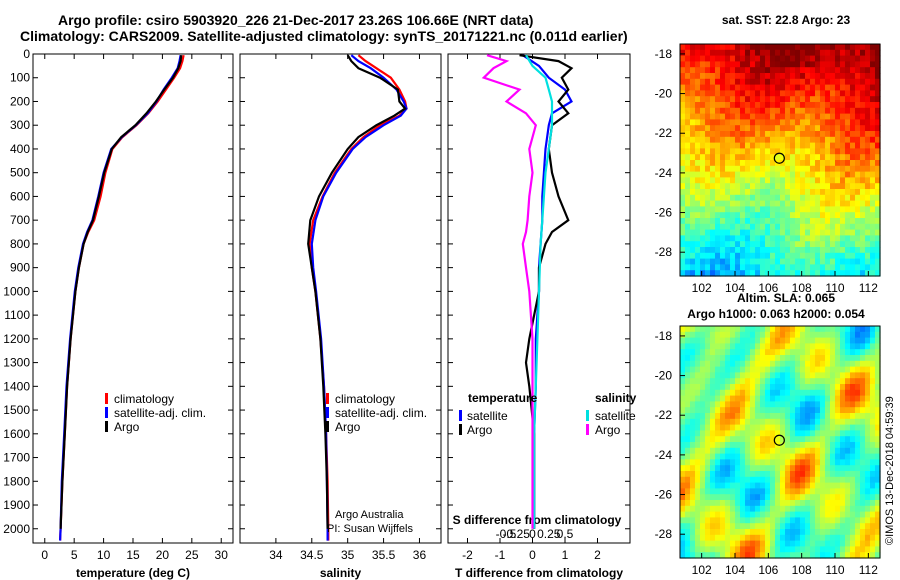 This screenshot has height=580, width=900. Describe the element at coordinates (16, 458) in the screenshot. I see `y-tick-label: 1700` at that location.